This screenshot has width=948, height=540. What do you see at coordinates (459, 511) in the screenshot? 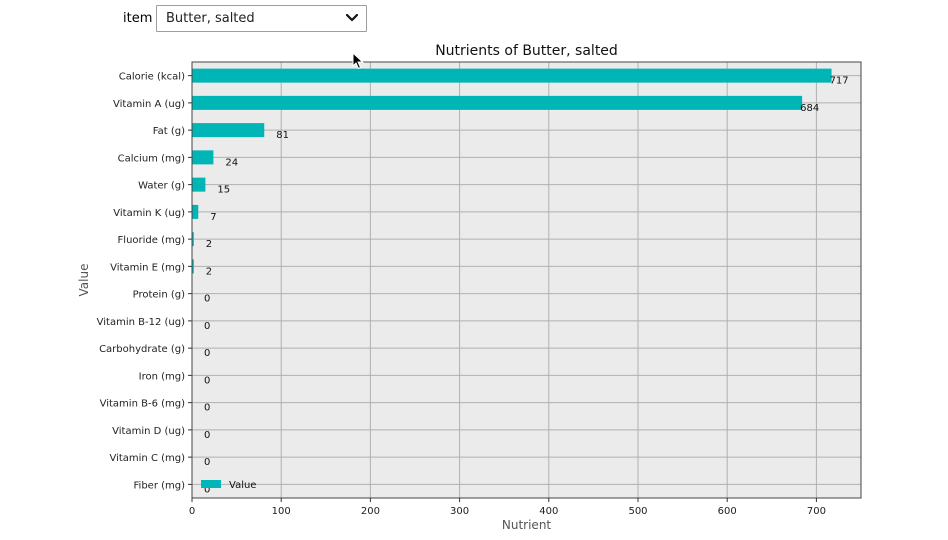
I see `x-tick-label: 300` at bounding box center [459, 511].